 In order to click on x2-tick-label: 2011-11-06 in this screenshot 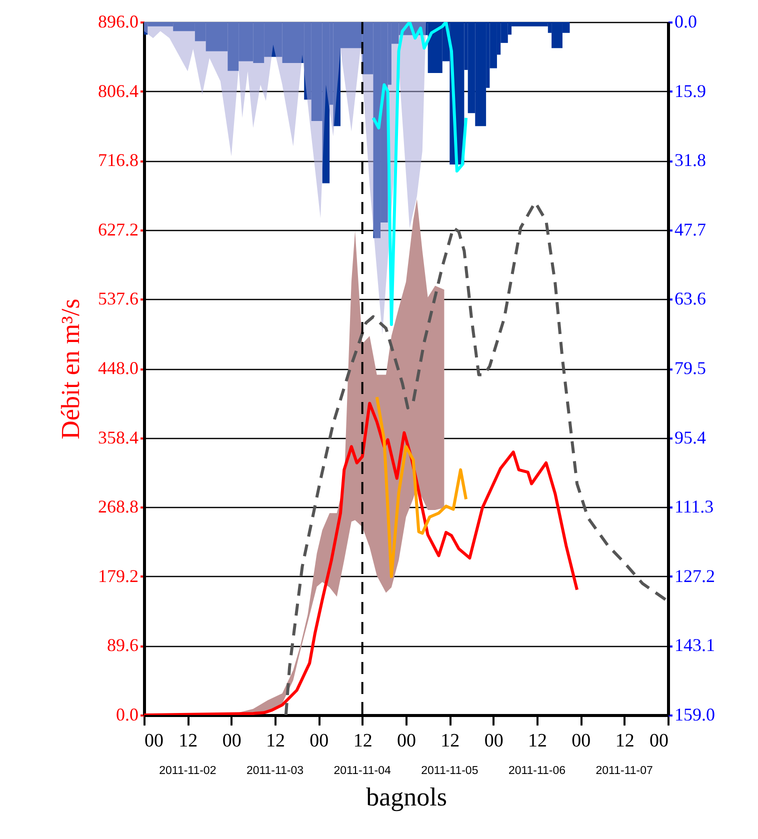, I will do `click(537, 771)`.